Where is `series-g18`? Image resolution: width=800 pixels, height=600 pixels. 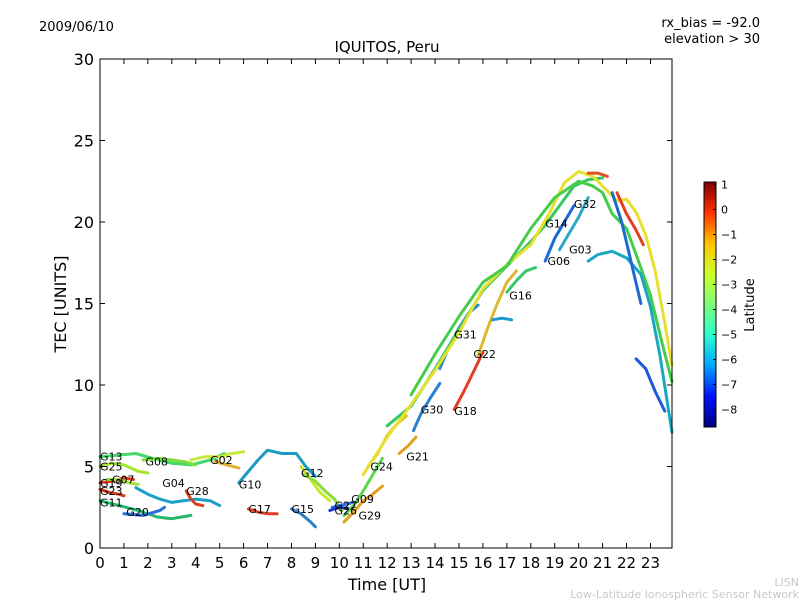 series-g18 is located at coordinates (468, 380).